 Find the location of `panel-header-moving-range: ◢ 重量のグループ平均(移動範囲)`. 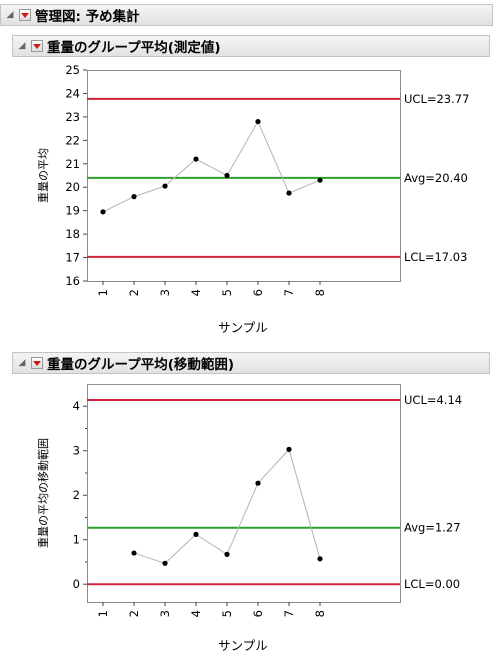

panel-header-moving-range: ◢ 重量のグループ平均(移動範囲) is located at coordinates (251, 363).